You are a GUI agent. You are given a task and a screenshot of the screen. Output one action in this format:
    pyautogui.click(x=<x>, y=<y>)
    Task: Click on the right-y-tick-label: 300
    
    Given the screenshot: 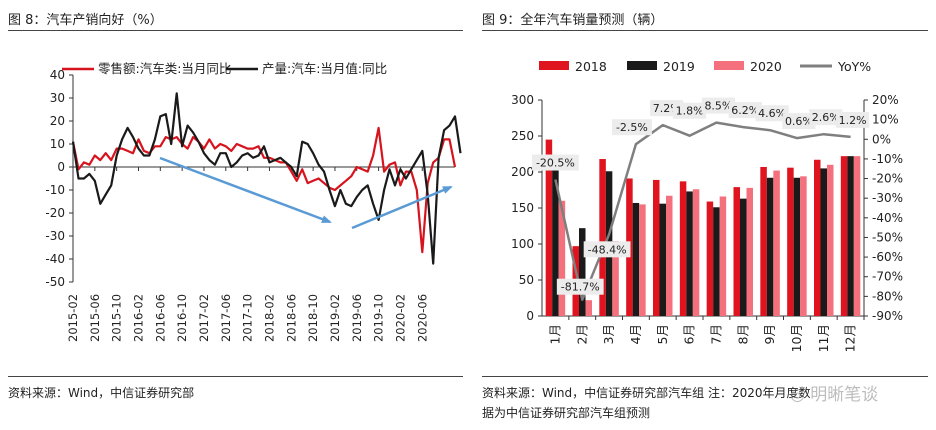 What is the action you would take?
    pyautogui.click(x=522, y=100)
    